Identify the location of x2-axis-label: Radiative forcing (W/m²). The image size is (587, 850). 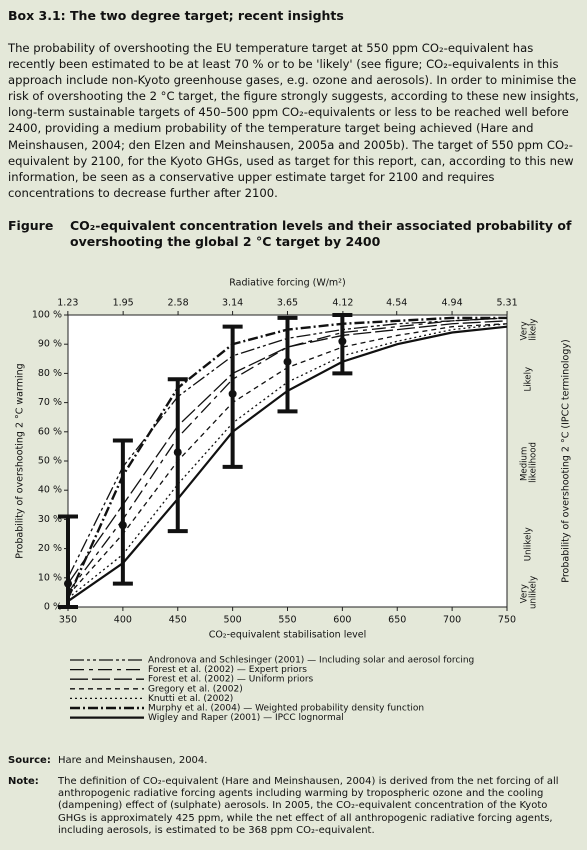
(287, 283).